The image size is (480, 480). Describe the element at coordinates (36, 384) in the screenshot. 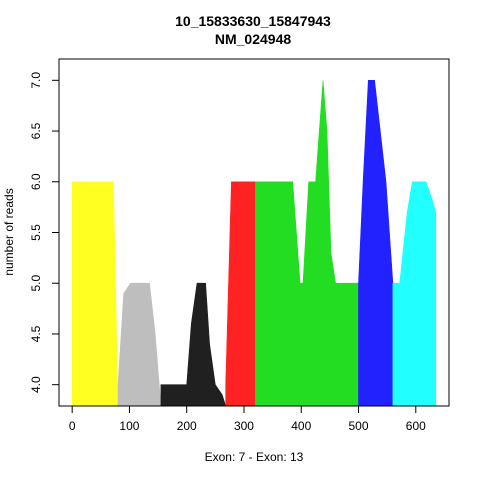

I see `y-tick-label: 4.0` at that location.